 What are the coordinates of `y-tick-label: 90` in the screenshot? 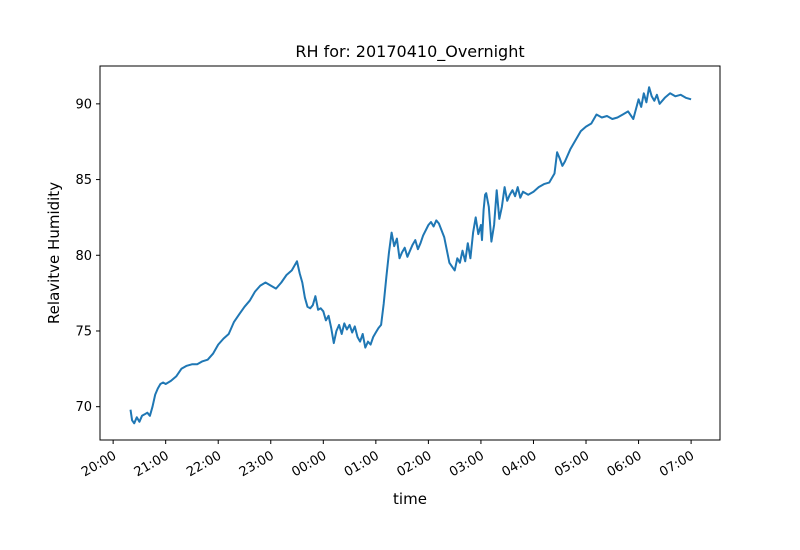 It's located at (83, 104).